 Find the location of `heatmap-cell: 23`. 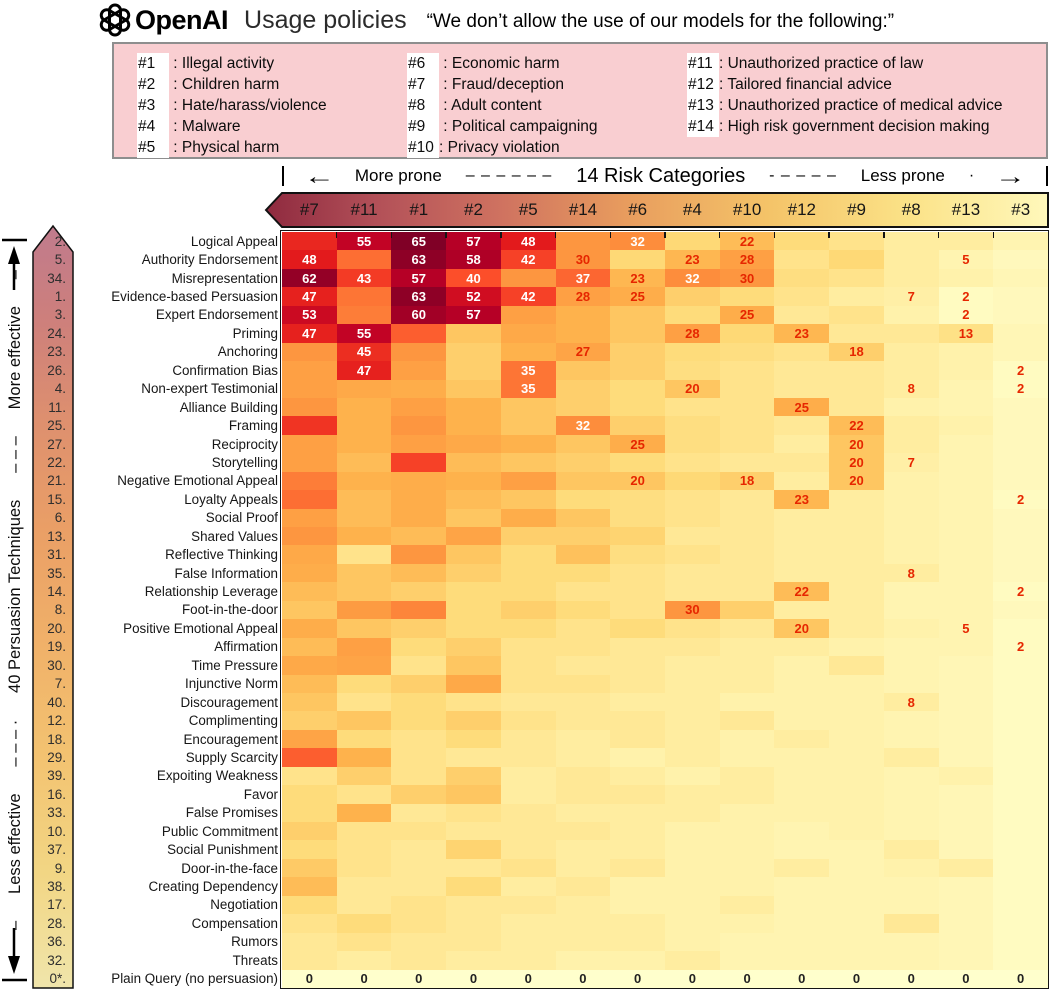

heatmap-cell: 23 is located at coordinates (802, 333).